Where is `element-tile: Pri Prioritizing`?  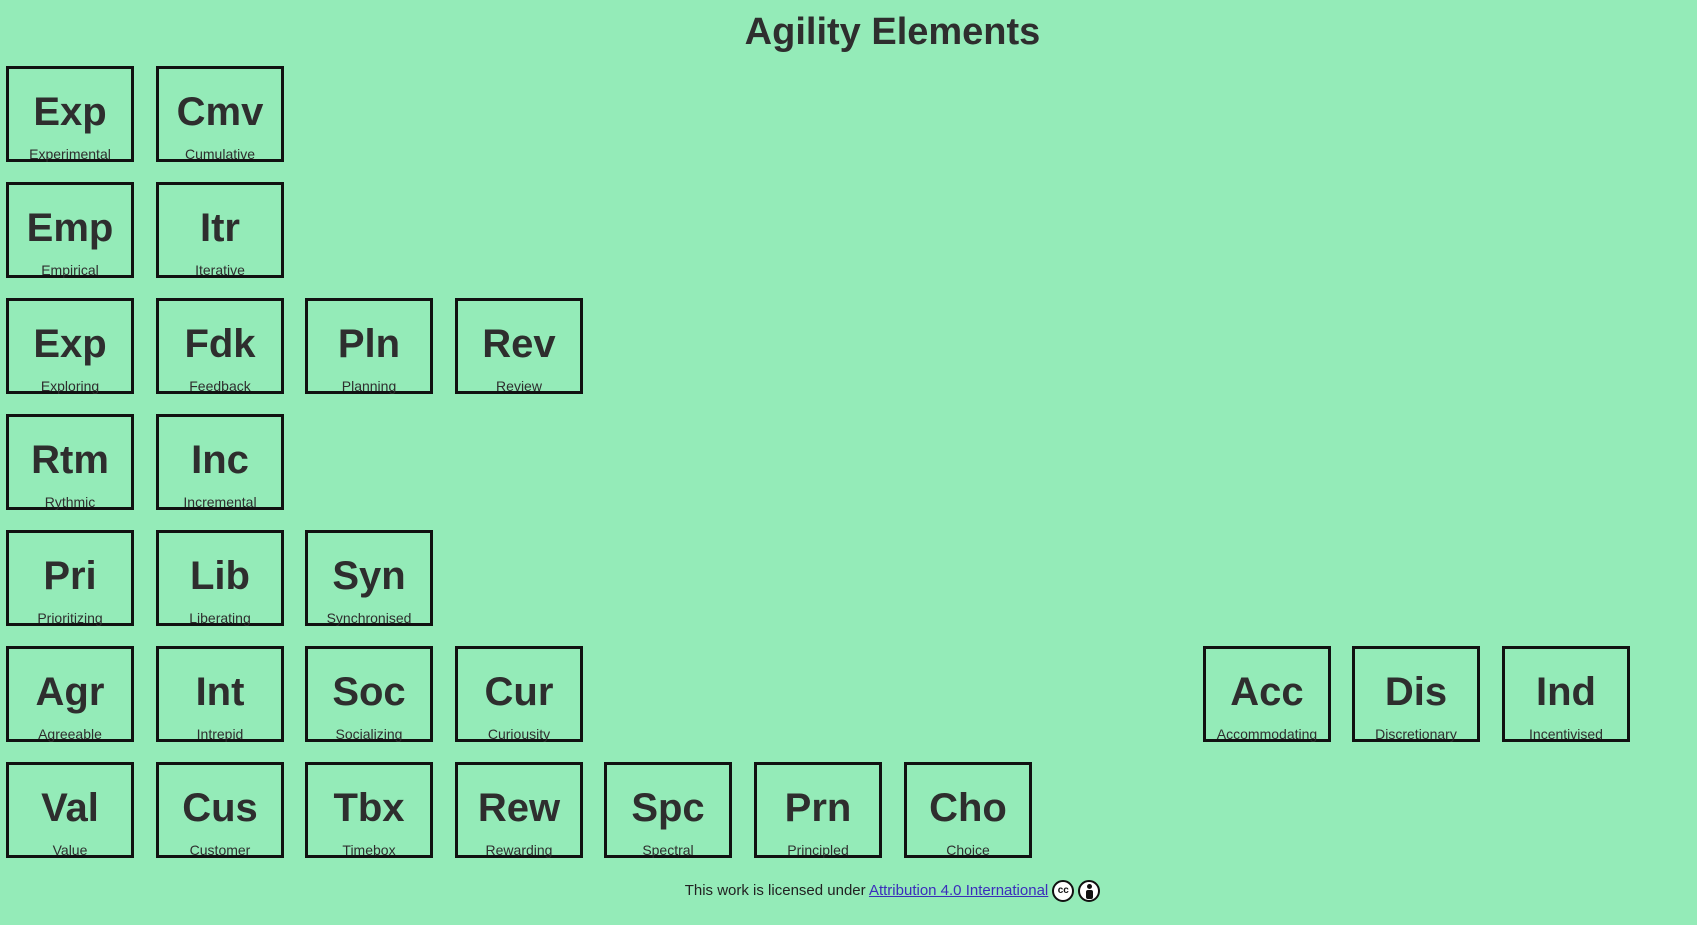 element-tile: Pri Prioritizing is located at coordinates (70, 578).